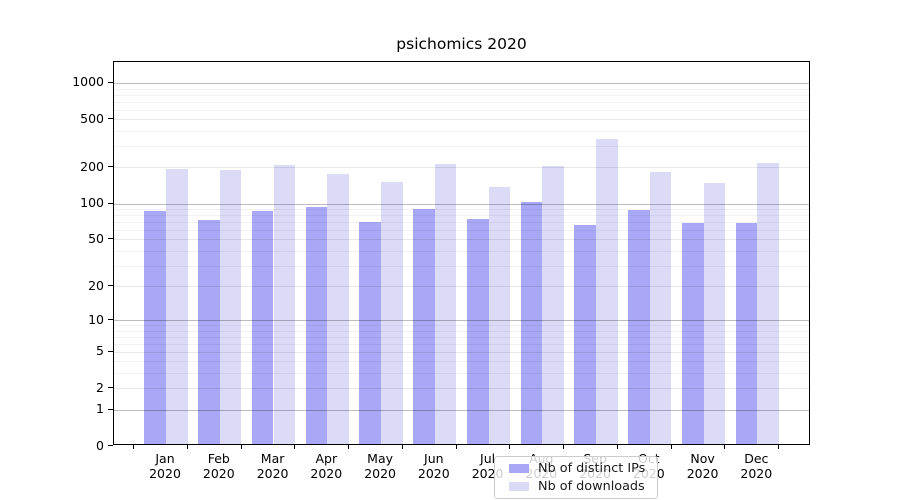  What do you see at coordinates (88, 82) in the screenshot?
I see `y-tick-label-1000: 1000` at bounding box center [88, 82].